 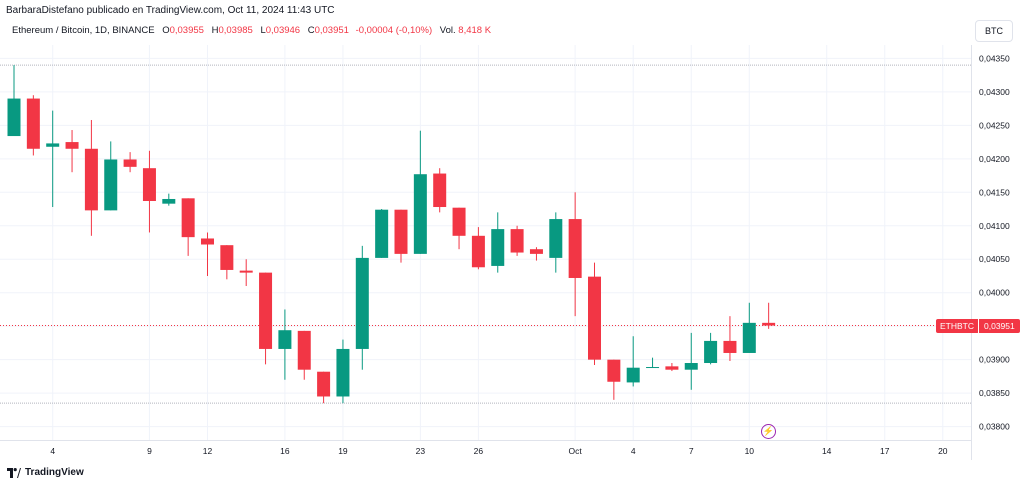 I want to click on open-label: O, so click(x=166, y=30).